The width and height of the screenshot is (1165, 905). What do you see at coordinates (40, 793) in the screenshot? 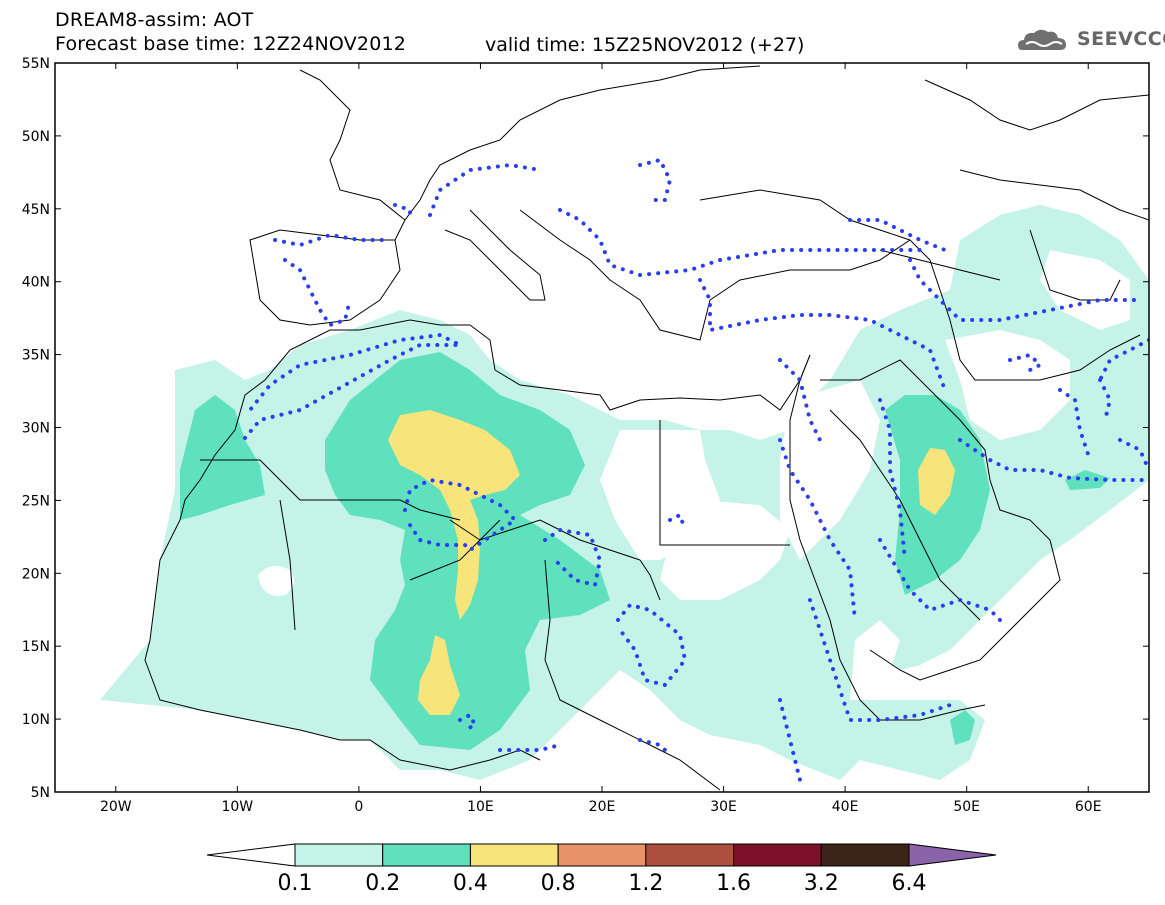
I see `lat-label: 5N` at bounding box center [40, 793].